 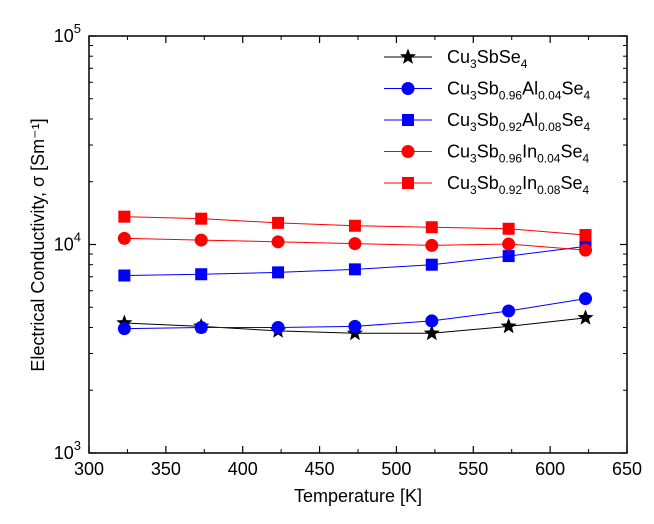 I want to click on x-tick-label: 600, so click(x=550, y=469).